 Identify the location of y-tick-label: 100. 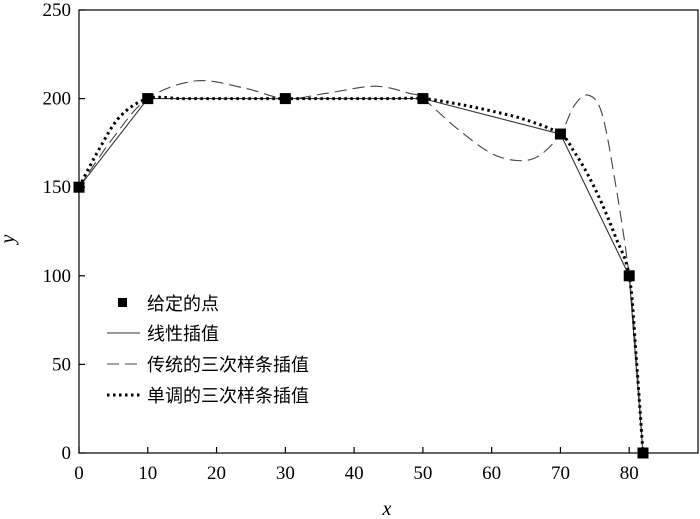
(57, 276).